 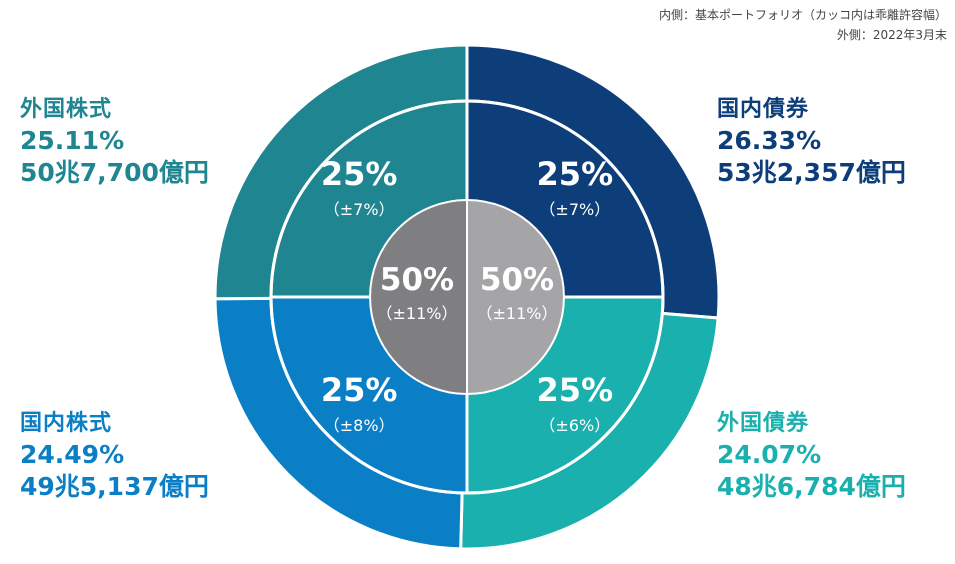 I want to click on legend-percent: 24.49%, so click(x=72, y=454).